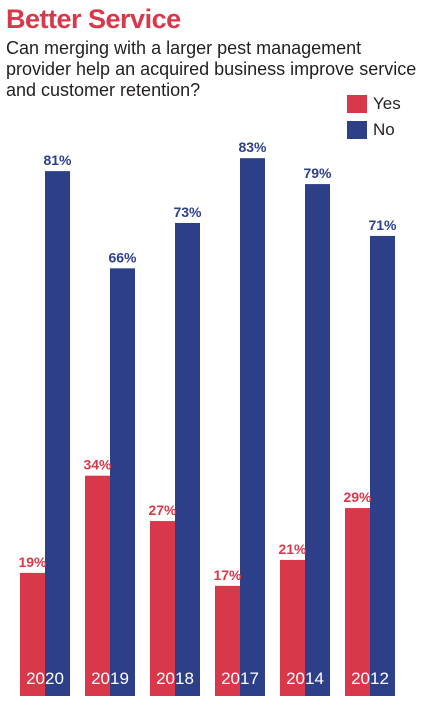 The height and width of the screenshot is (709, 437). Describe the element at coordinates (227, 575) in the screenshot. I see `value-label-yes-2017: 17%` at that location.